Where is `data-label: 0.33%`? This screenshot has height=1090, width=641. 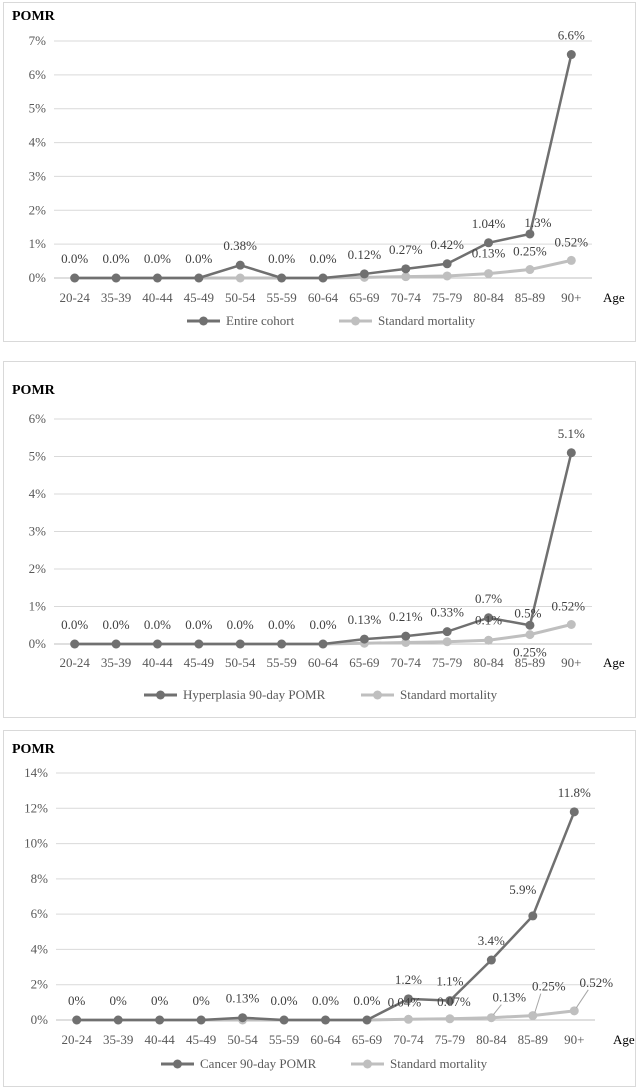
data-label: 0.33% is located at coordinates (447, 612).